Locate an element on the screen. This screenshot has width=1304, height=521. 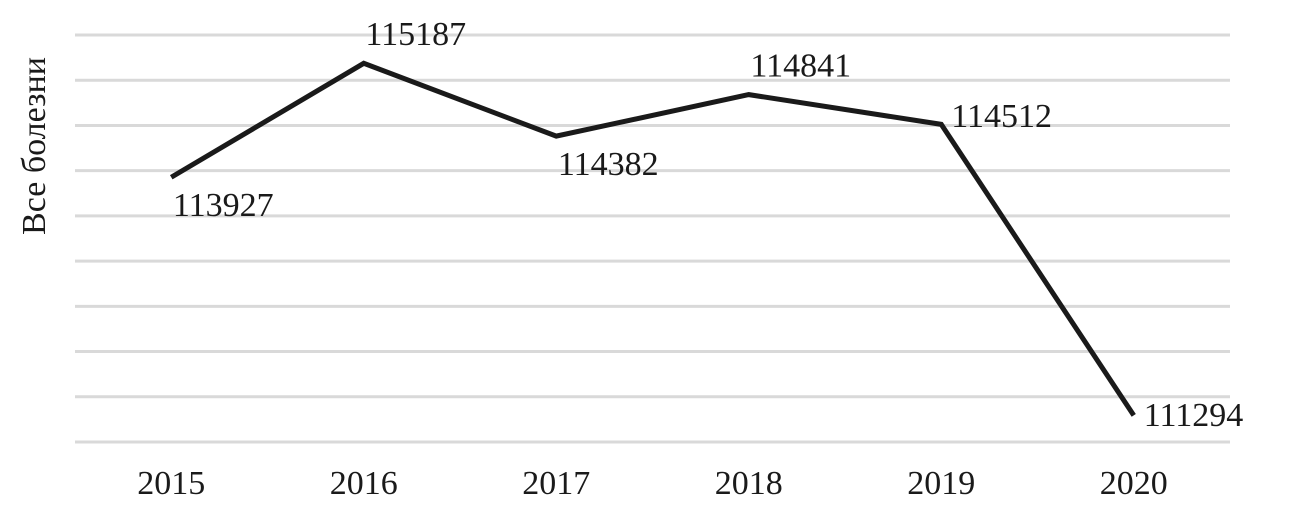
data-label: 115187 is located at coordinates (415, 34).